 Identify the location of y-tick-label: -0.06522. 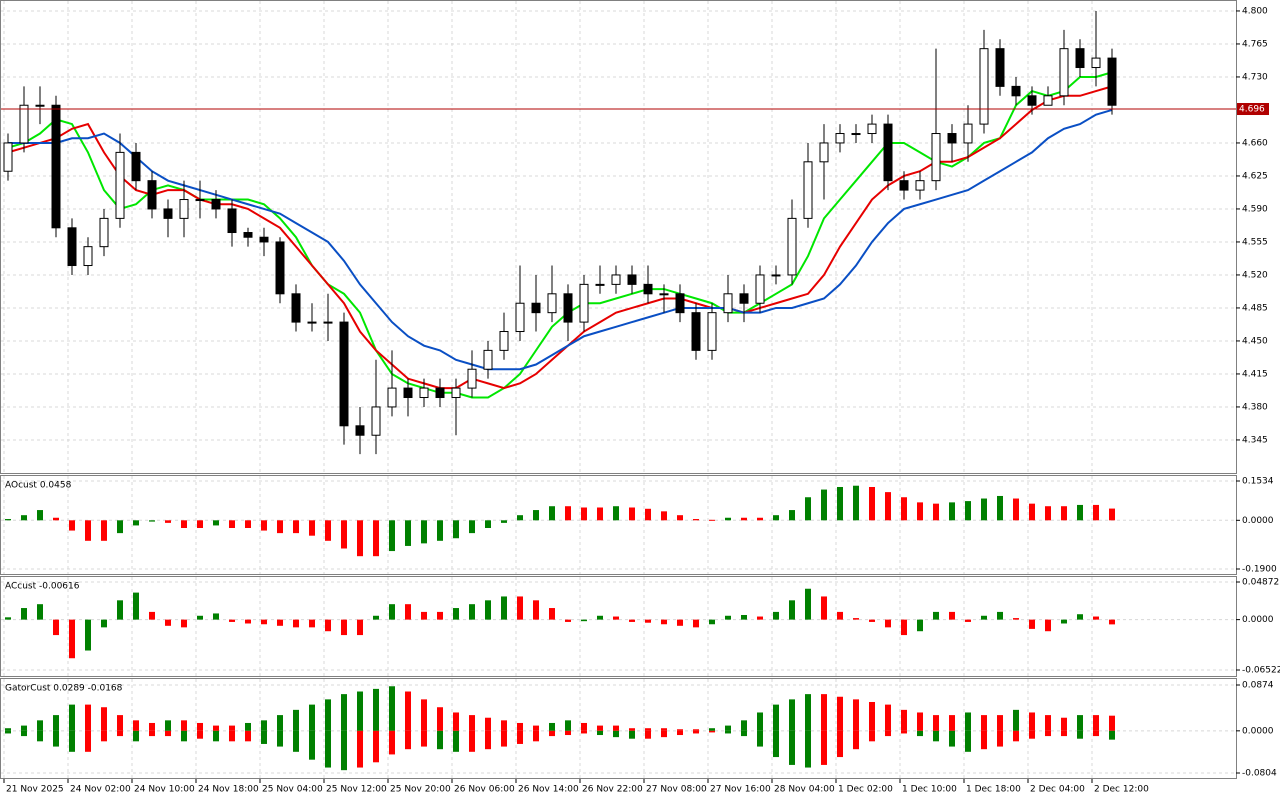
(1261, 671).